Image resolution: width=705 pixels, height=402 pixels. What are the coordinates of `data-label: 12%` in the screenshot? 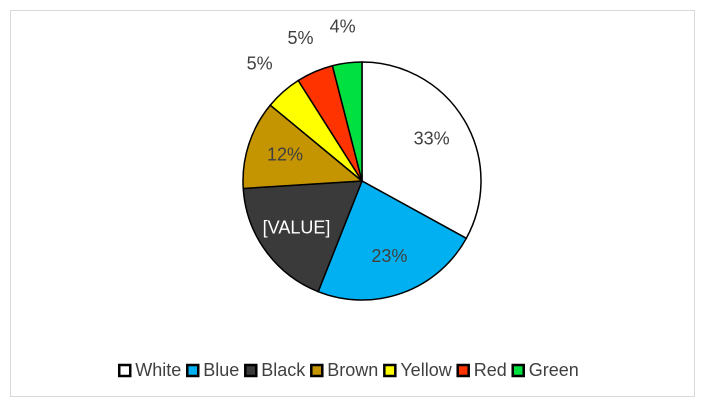 It's located at (285, 155).